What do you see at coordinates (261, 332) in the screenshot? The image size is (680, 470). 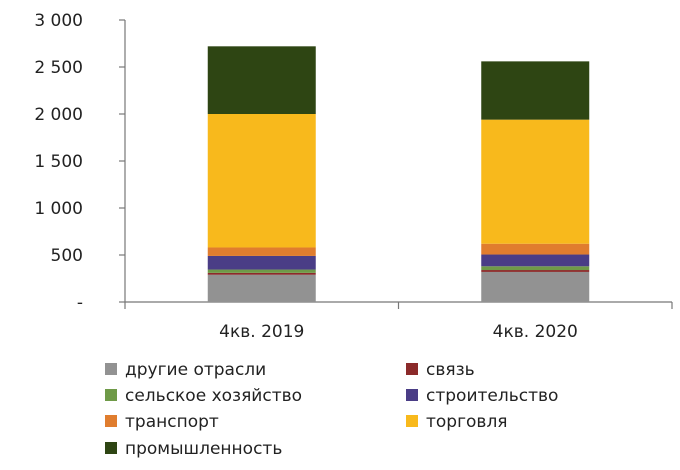 I see `x-category-label: 4кв. 2019` at bounding box center [261, 332].